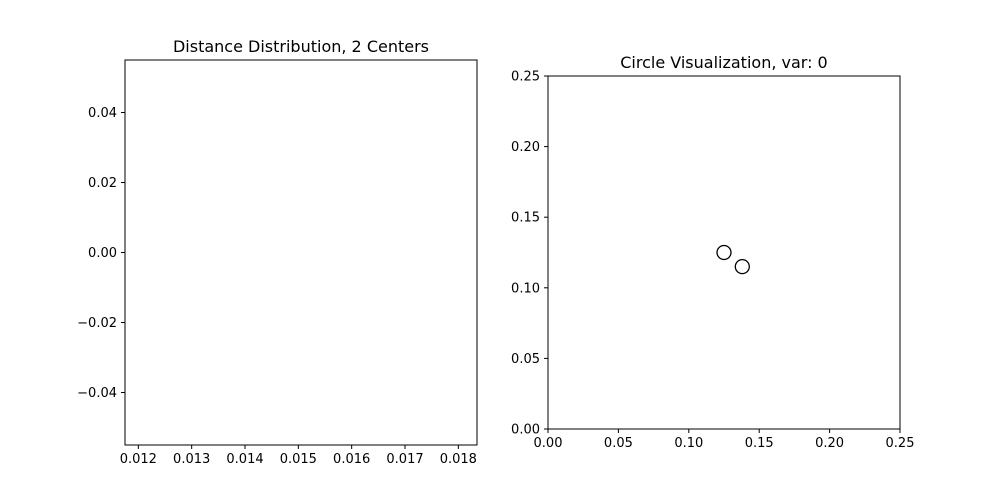 This screenshot has width=1000, height=500. Describe the element at coordinates (301, 46) in the screenshot. I see `chart-title: Distance Distribution, 2 Centers` at that location.